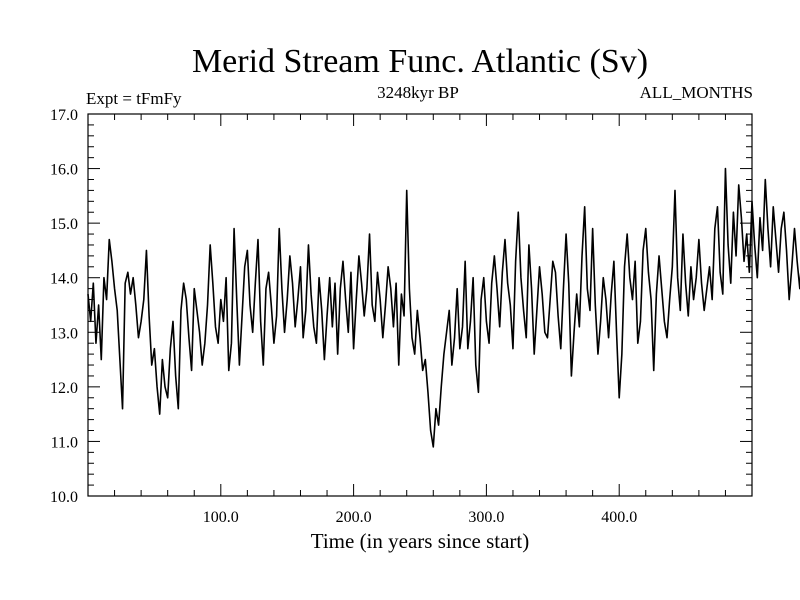 Image resolution: width=800 pixels, height=600 pixels. I want to click on x-tick-label: 100.0, so click(221, 517).